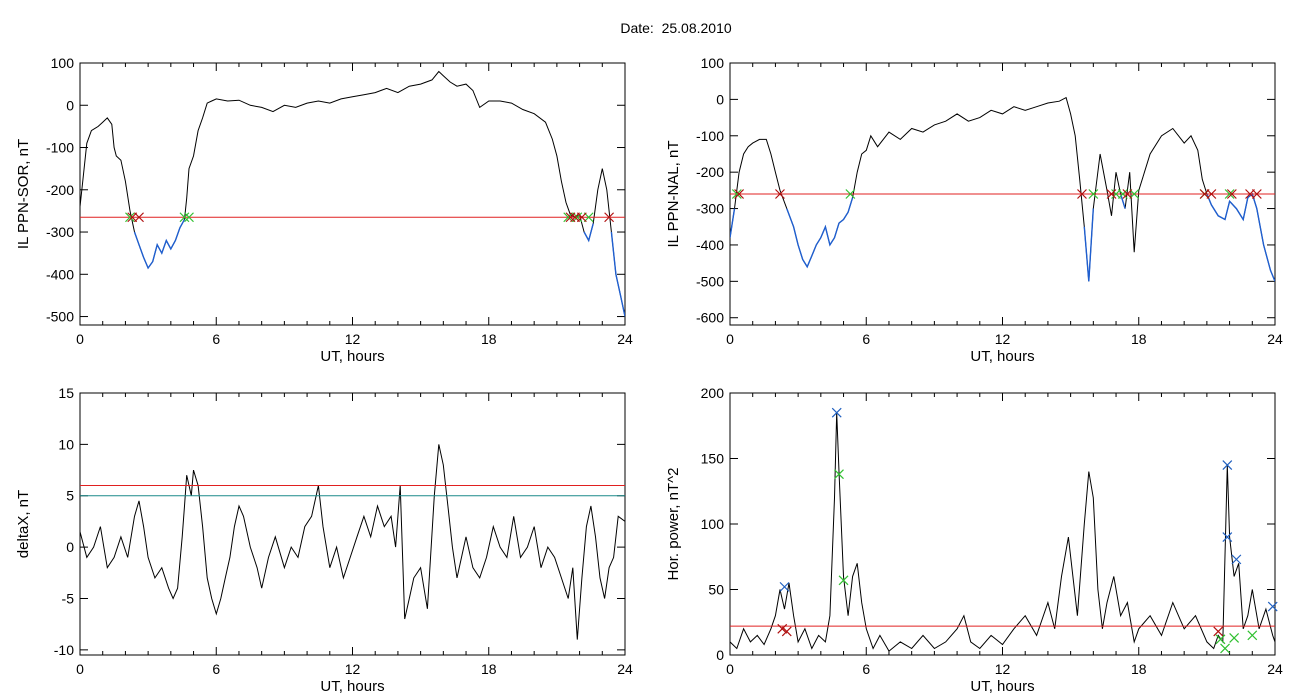  Describe the element at coordinates (710, 318) in the screenshot. I see `y-tick-label: -600` at that location.